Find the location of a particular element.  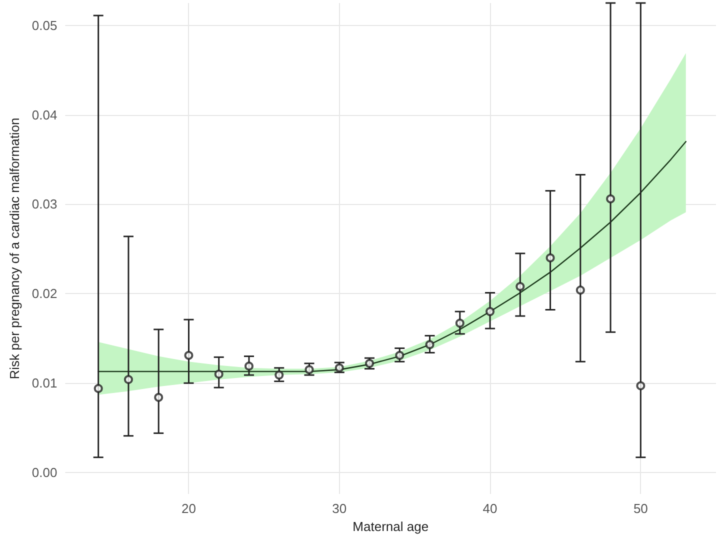

x-tick-label: 30 is located at coordinates (339, 508).